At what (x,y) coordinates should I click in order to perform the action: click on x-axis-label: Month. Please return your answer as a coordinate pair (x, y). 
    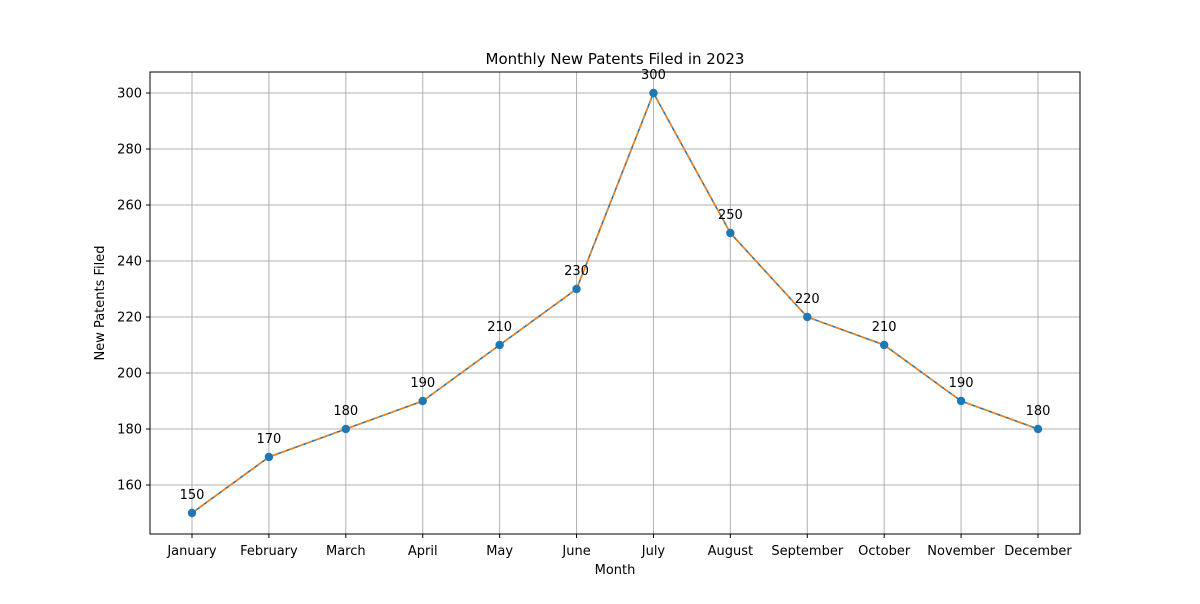
    Looking at the image, I should click on (615, 570).